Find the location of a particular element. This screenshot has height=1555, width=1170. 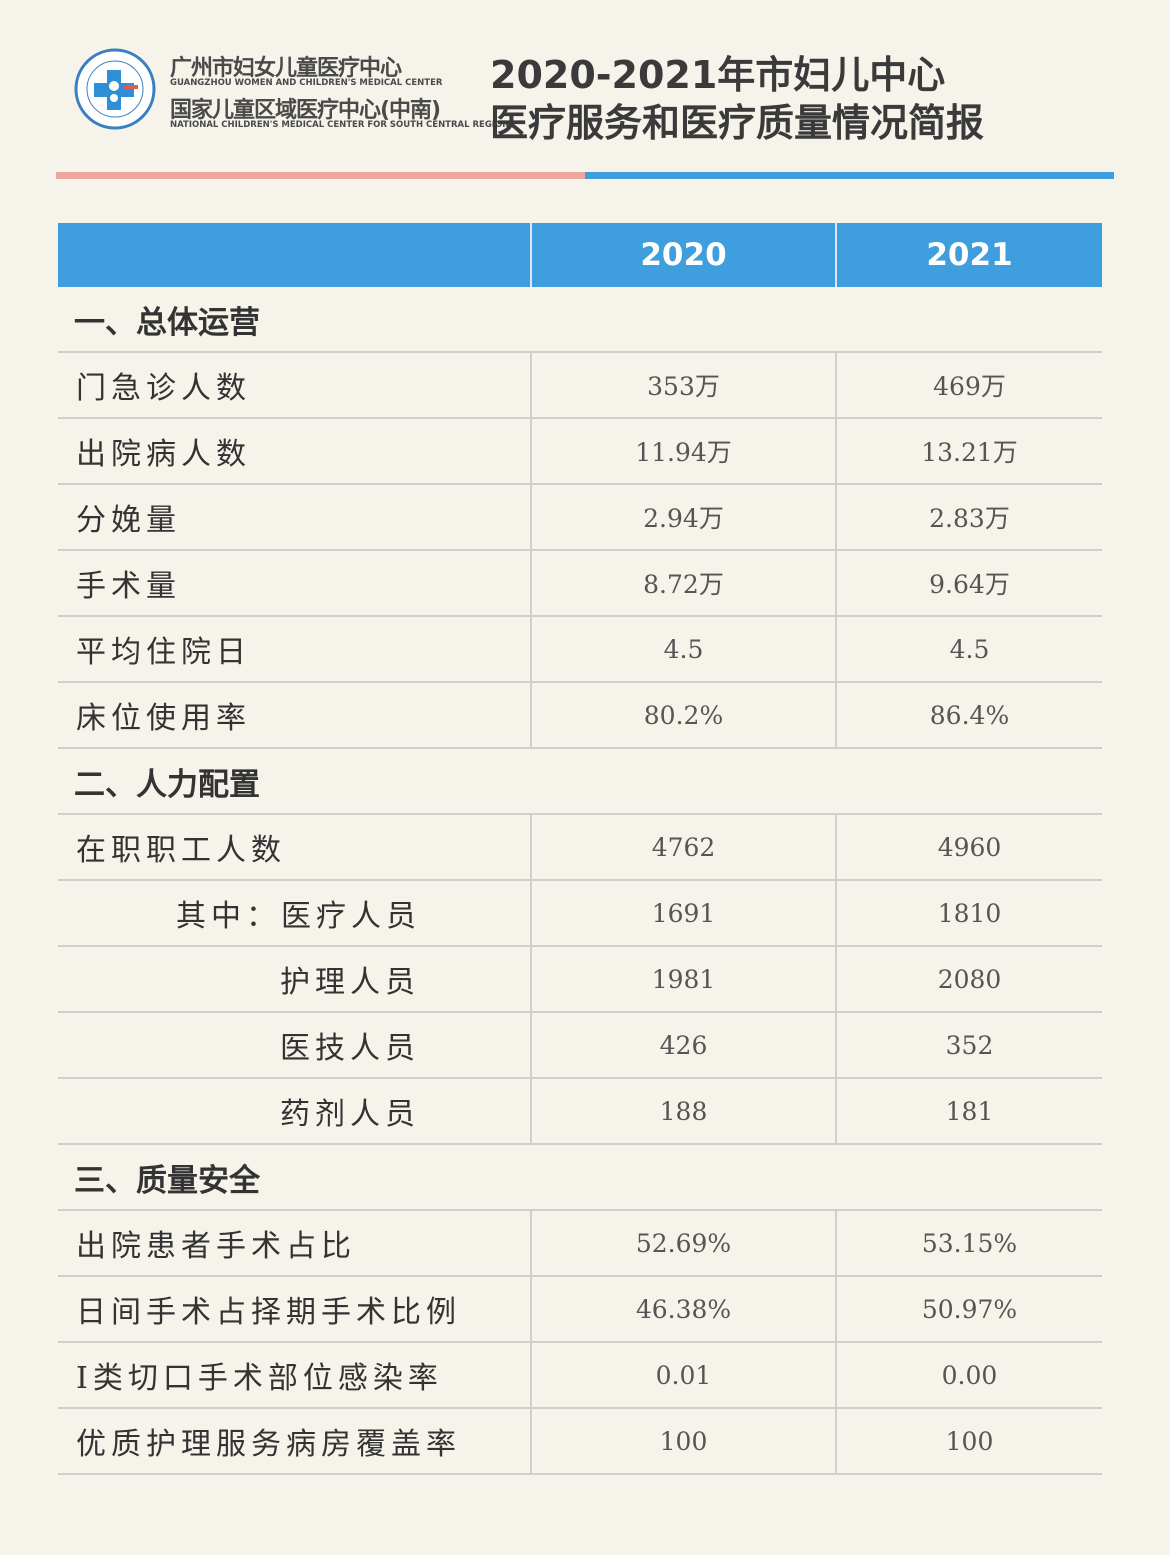

row-label: 日间手术占择期手术比例 is located at coordinates (294, 1309).